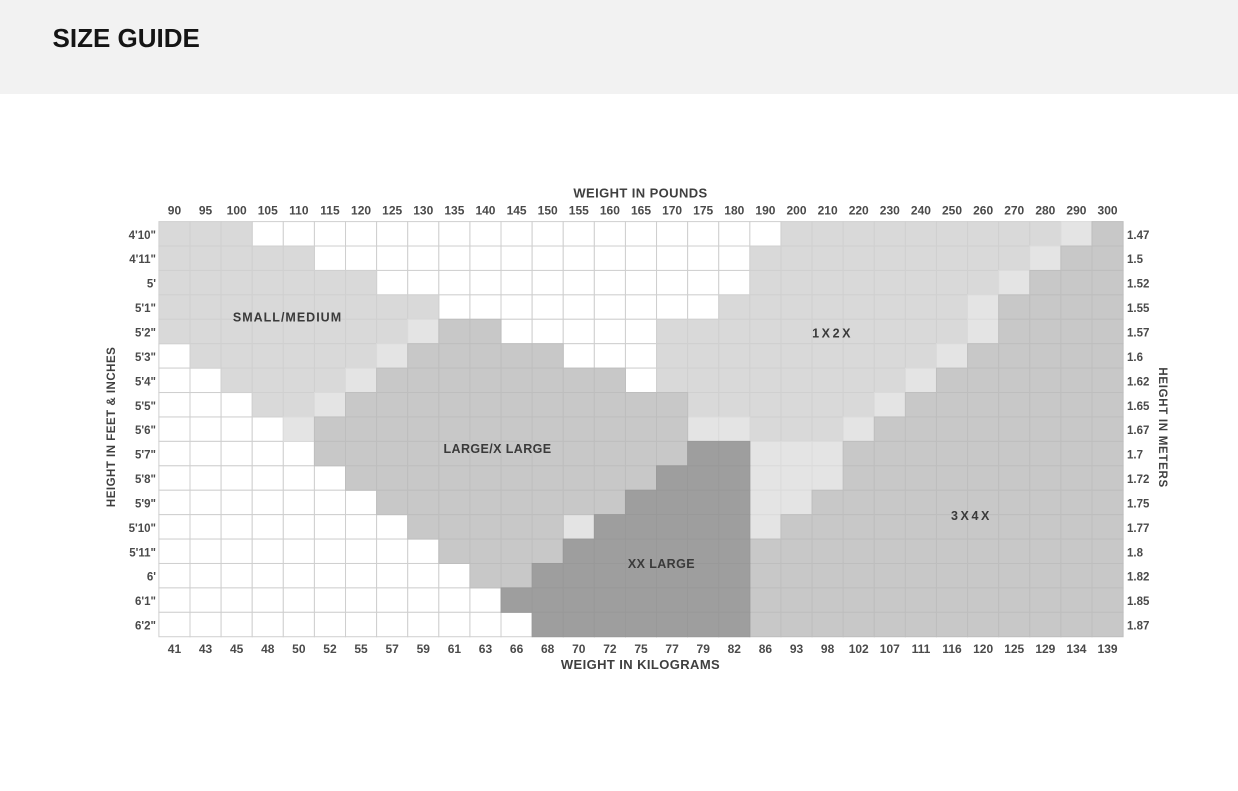 The image size is (1238, 791). Describe the element at coordinates (548, 211) in the screenshot. I see `svg-text: 150` at that location.